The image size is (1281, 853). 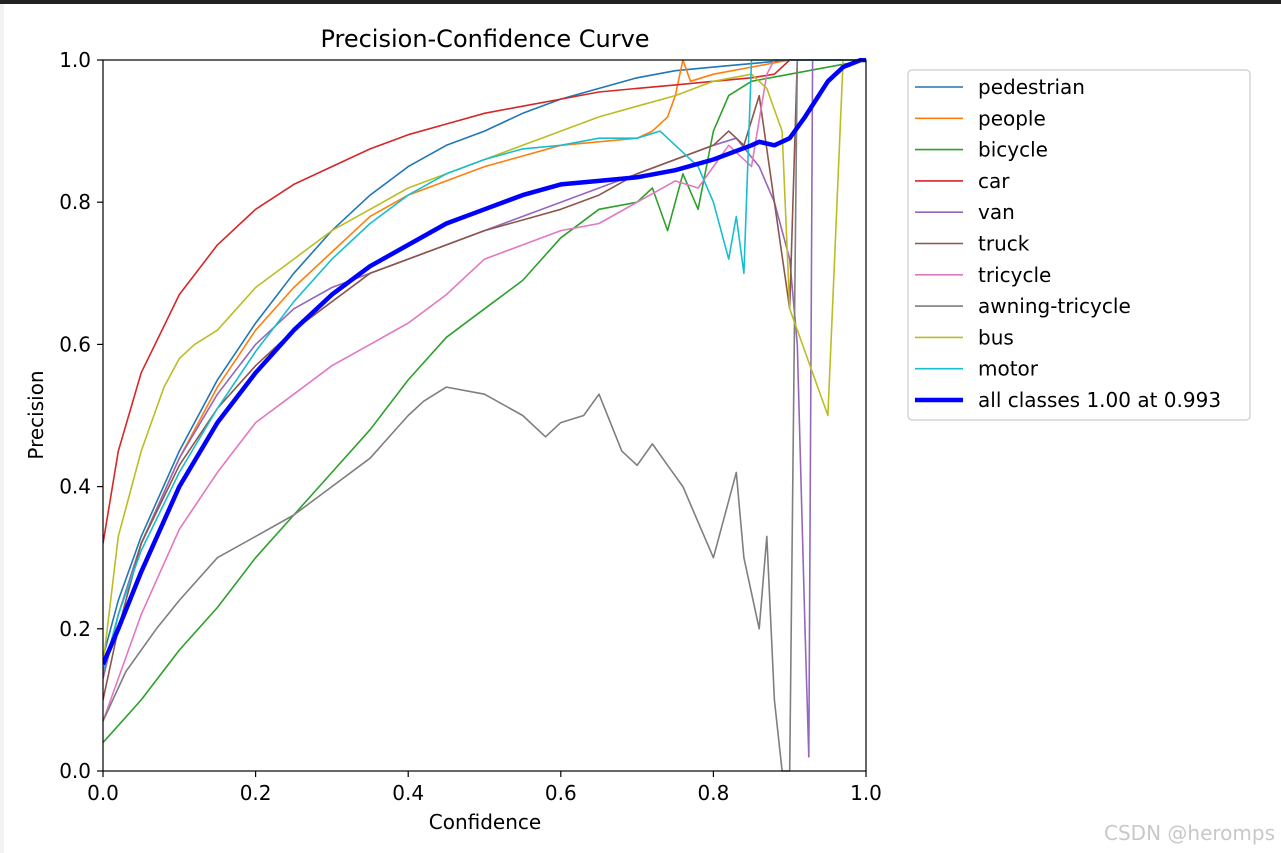 I want to click on y-tick-label: 0.8, so click(x=75, y=202).